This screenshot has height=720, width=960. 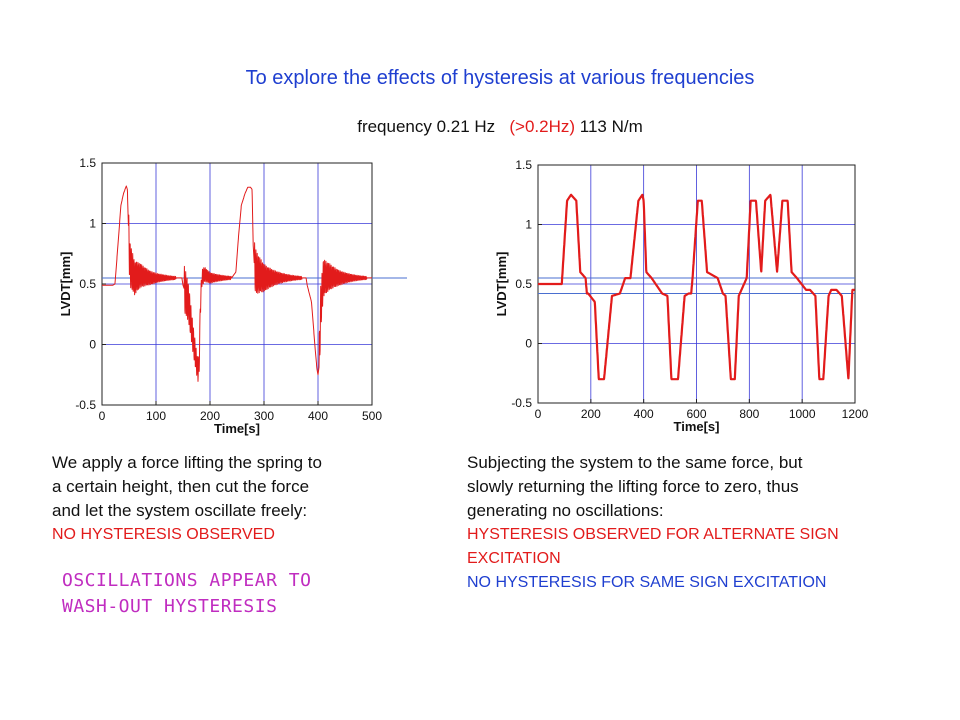 What do you see at coordinates (181, 486) in the screenshot?
I see `left-description-line: a certain height, then cut the force` at bounding box center [181, 486].